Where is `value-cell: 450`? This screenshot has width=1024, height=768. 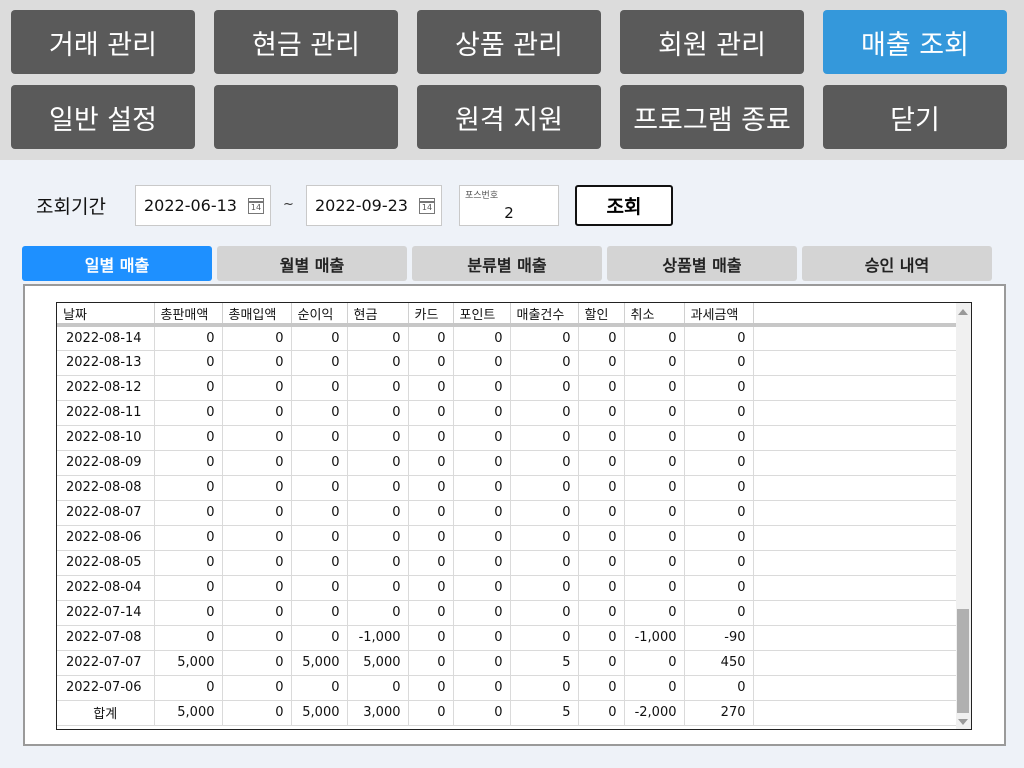
value-cell: 450 is located at coordinates (719, 663).